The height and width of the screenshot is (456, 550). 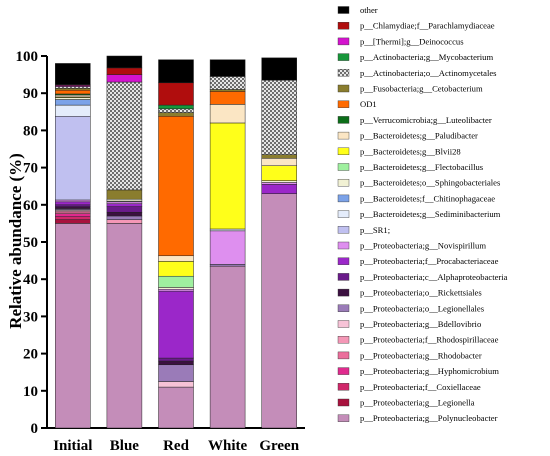 I want to click on legend-item: p__Chlamydiae;f__Parachlamydiaceae, so click(x=416, y=26).